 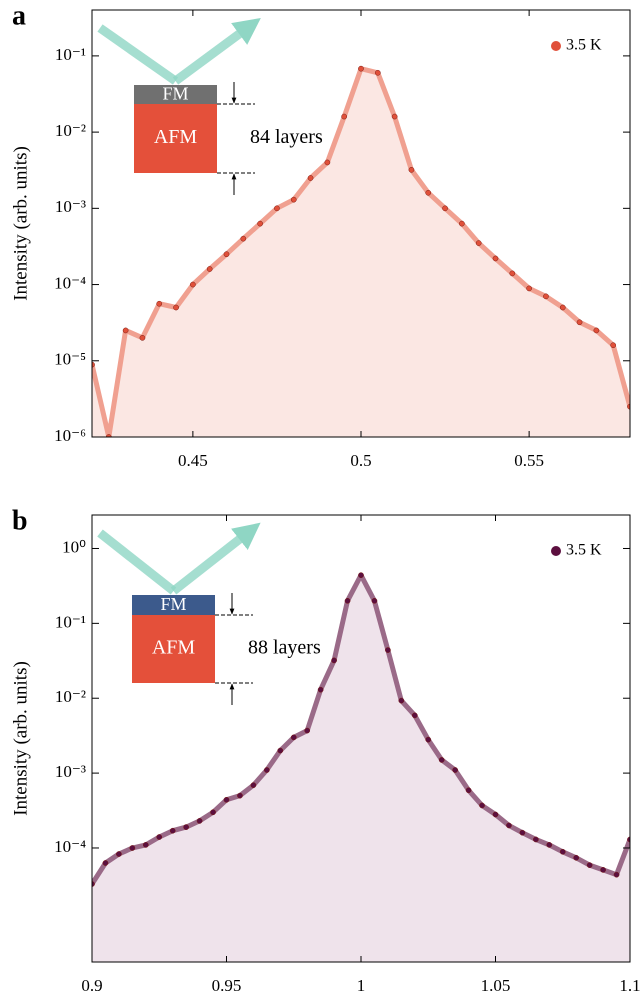 What do you see at coordinates (496, 984) in the screenshot?
I see `x-tick-label: 1.05` at bounding box center [496, 984].